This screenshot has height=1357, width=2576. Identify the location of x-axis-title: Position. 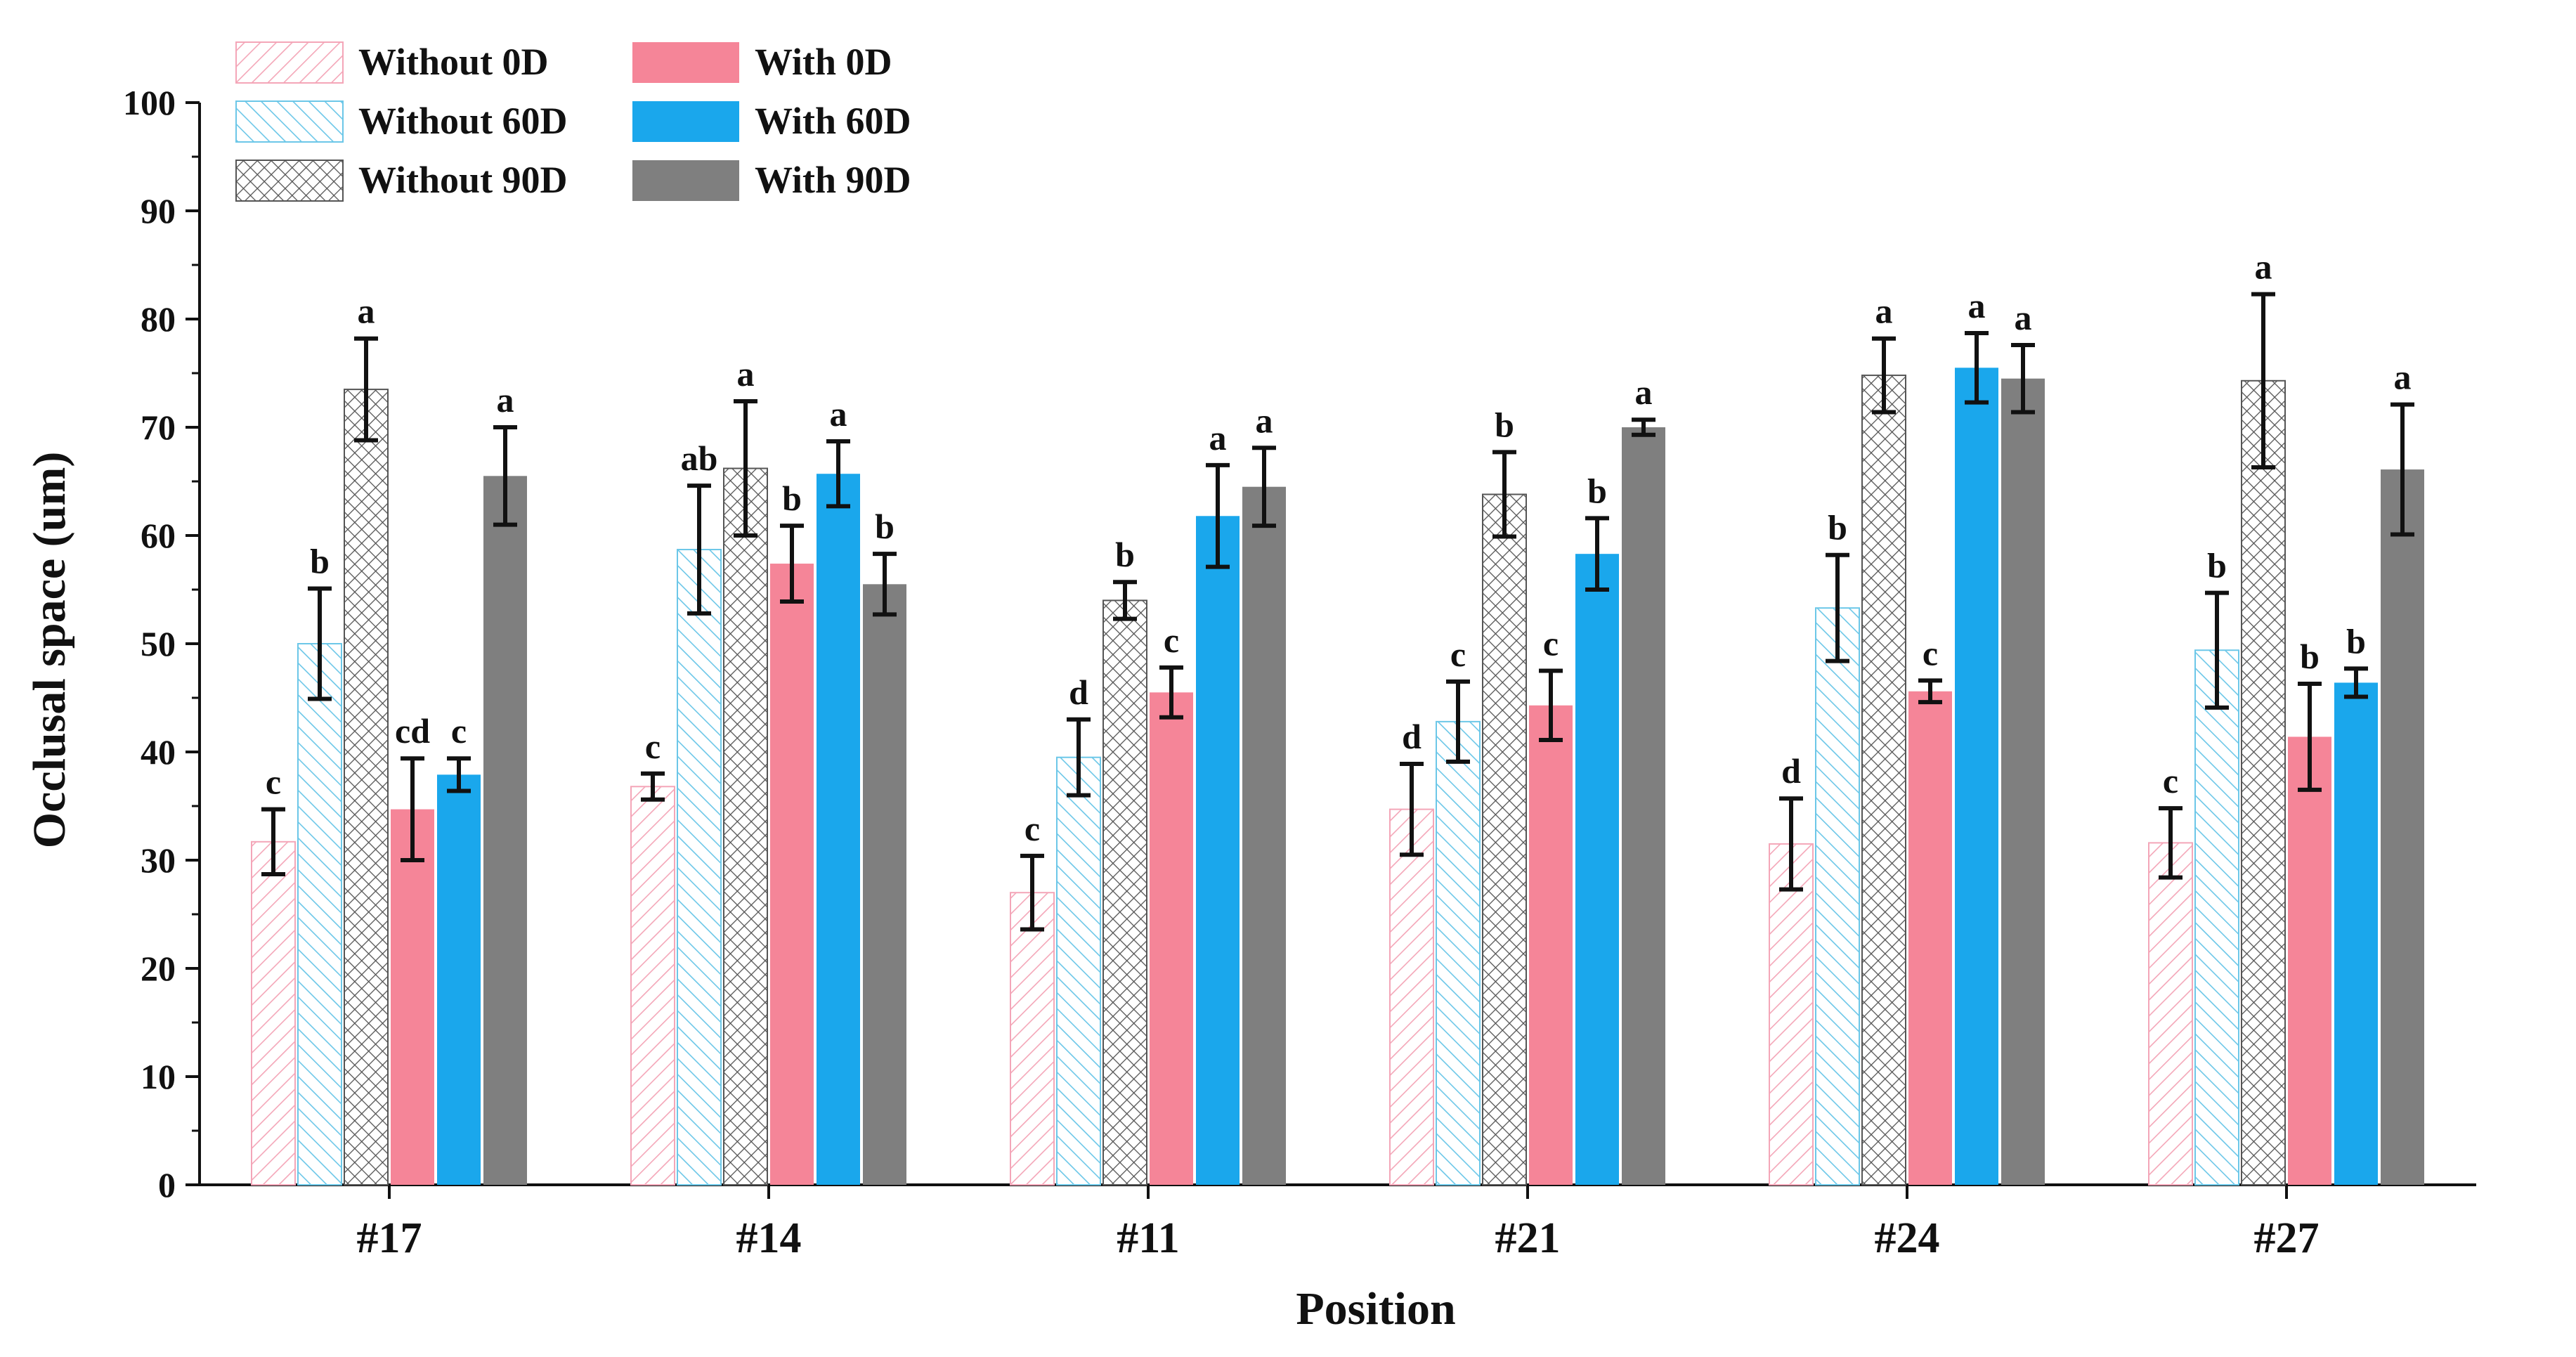
(1375, 1309).